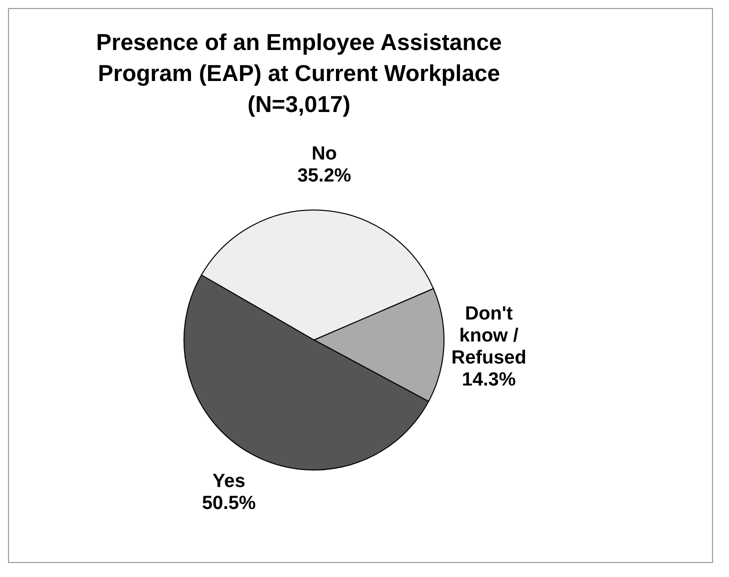 Image resolution: width=729 pixels, height=577 pixels. I want to click on slice-label: No, so click(324, 153).